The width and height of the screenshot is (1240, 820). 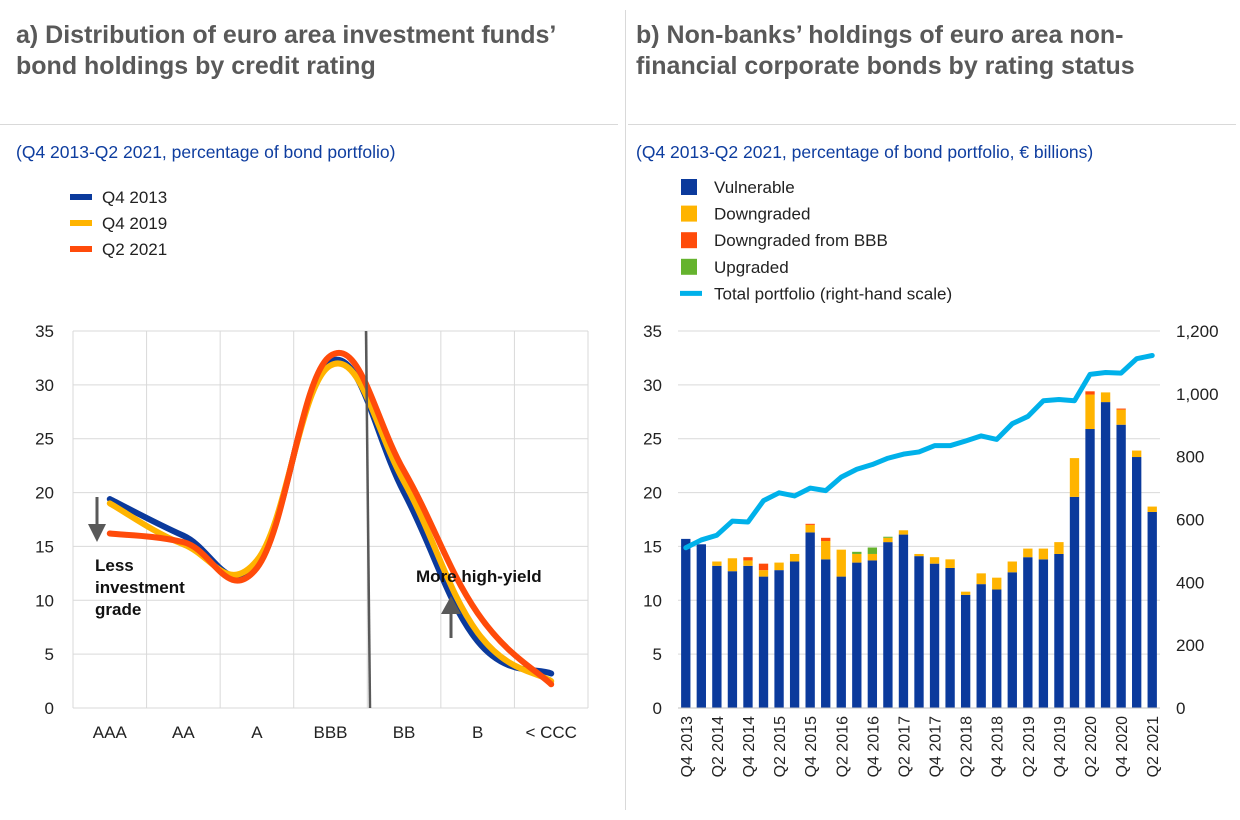 I want to click on chart-b-ytick-label: 25, so click(x=652, y=439).